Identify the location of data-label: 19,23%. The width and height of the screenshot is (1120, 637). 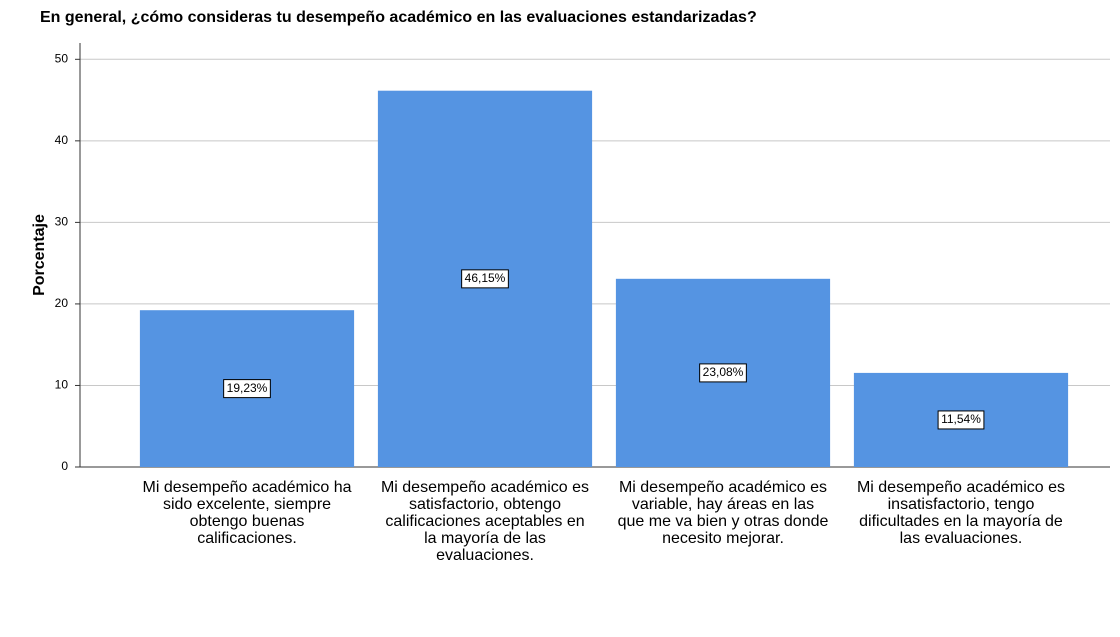
(247, 388).